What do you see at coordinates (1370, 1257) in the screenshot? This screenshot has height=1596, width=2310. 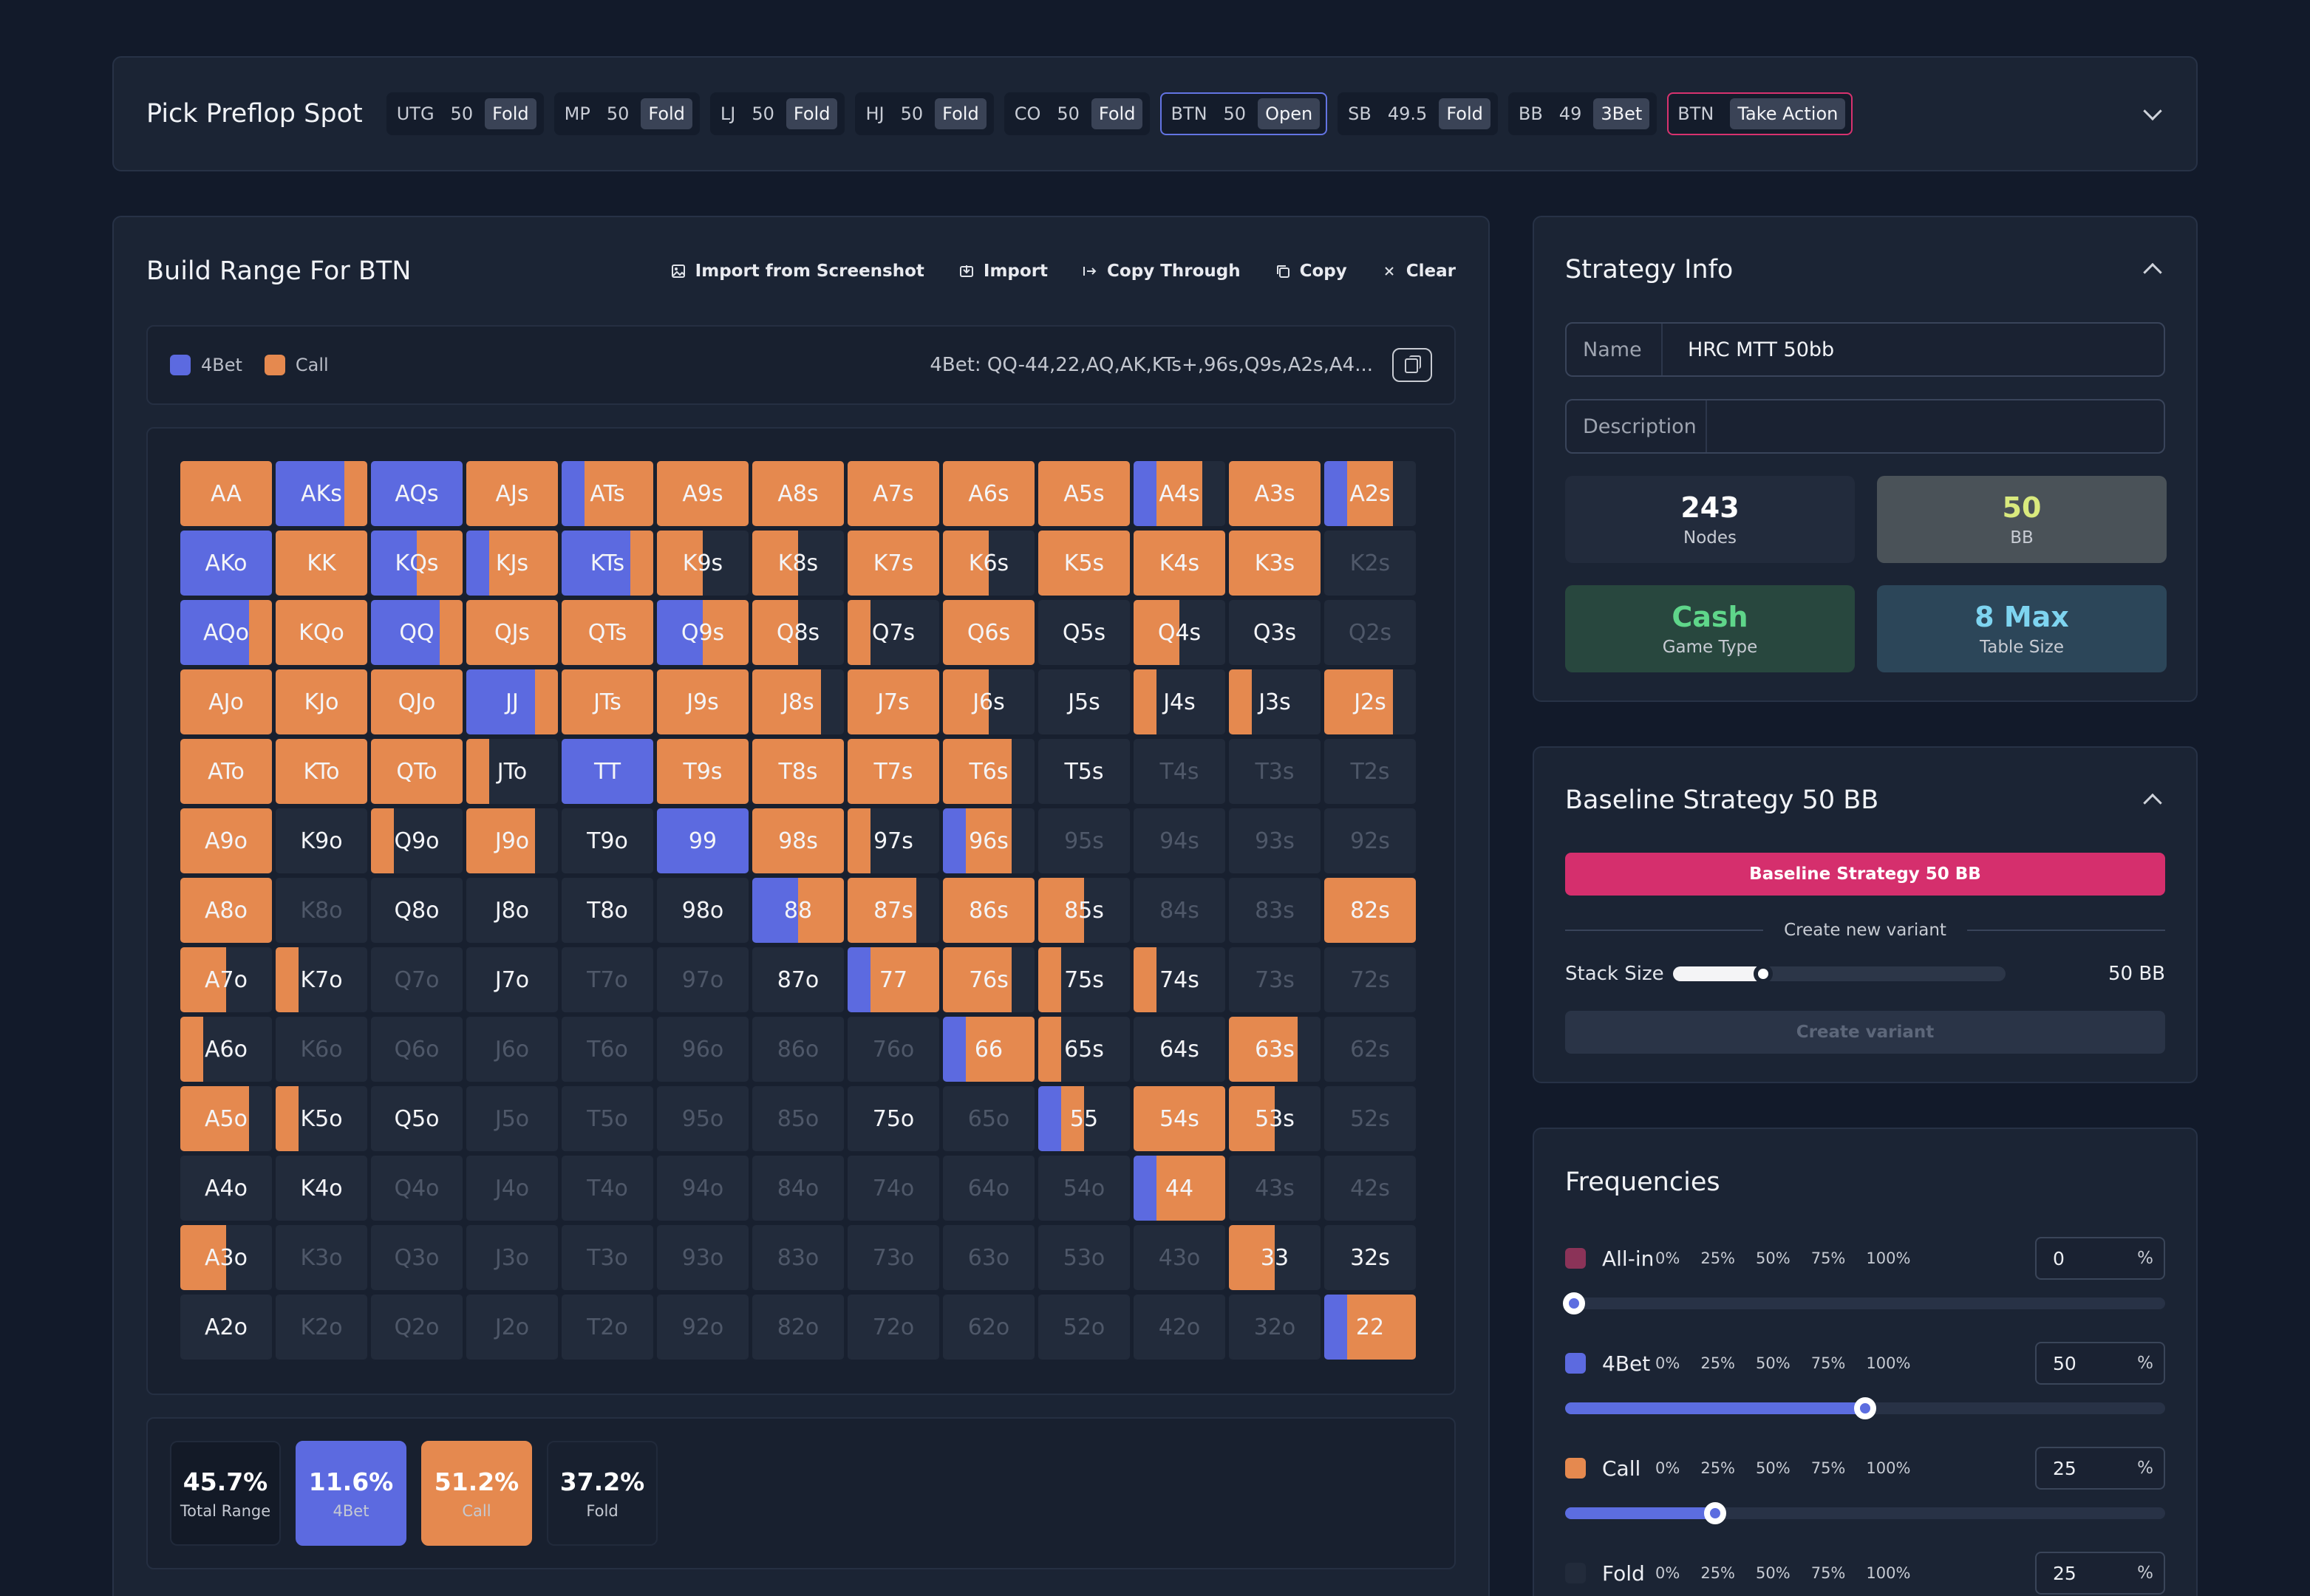 I see `hand-cell-32s: 32s` at bounding box center [1370, 1257].